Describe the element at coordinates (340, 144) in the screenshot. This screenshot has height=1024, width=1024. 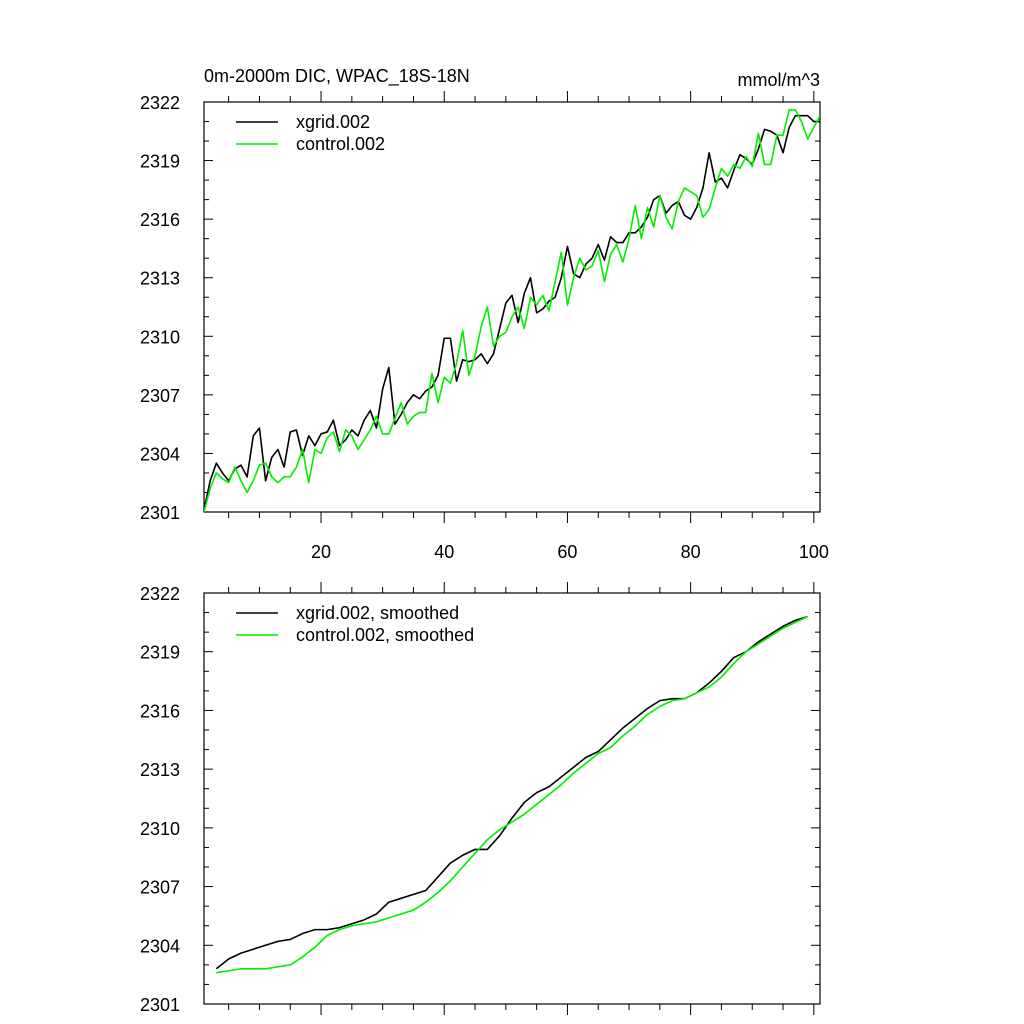
I see `legend-label: control.002` at that location.